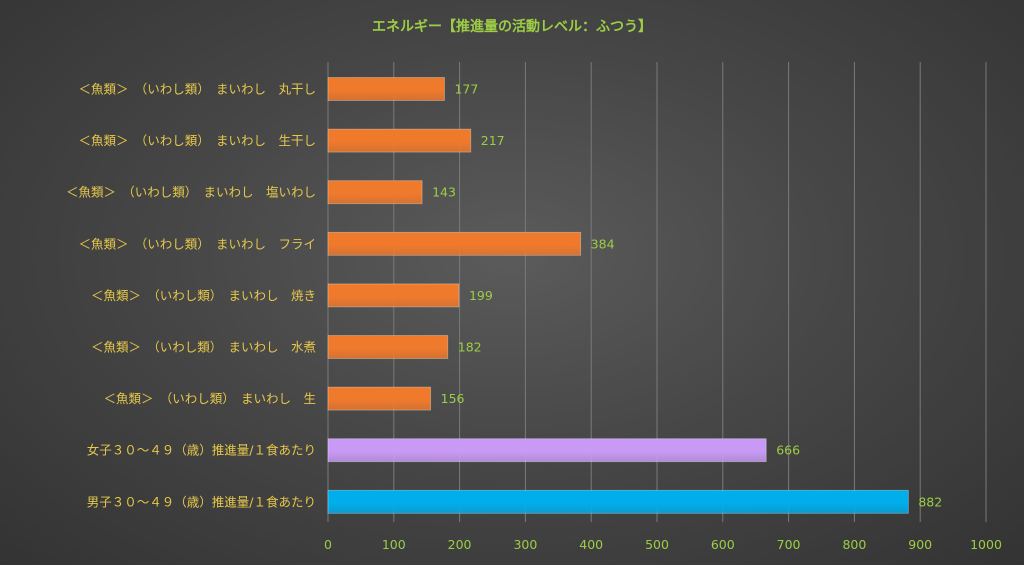  I want to click on category-label: ＜魚類＞ （いわし類） まいわし 塩いわし, so click(191, 192).